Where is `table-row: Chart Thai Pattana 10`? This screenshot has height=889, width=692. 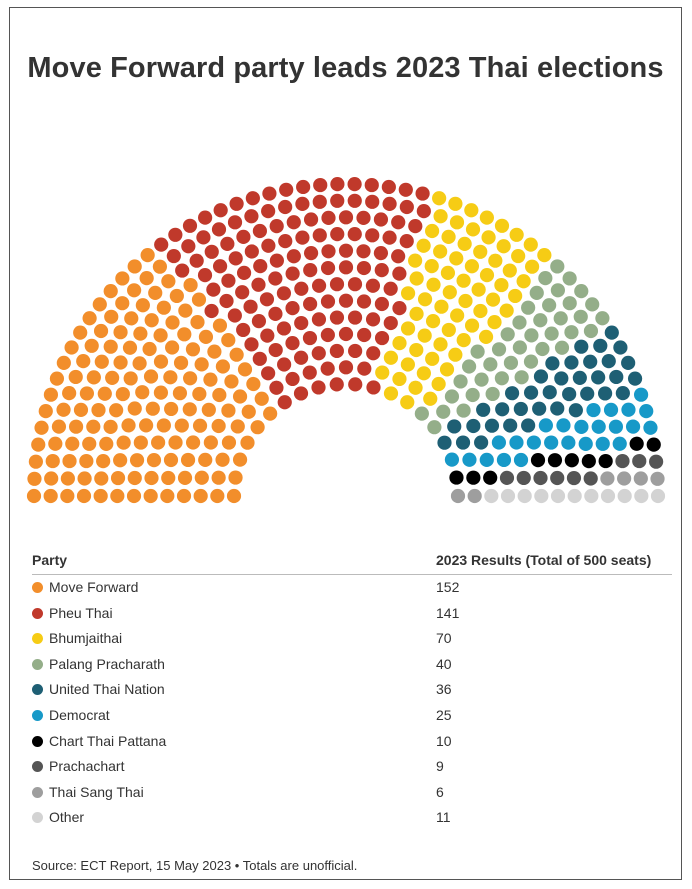
table-row: Chart Thai Pattana 10 is located at coordinates (352, 742).